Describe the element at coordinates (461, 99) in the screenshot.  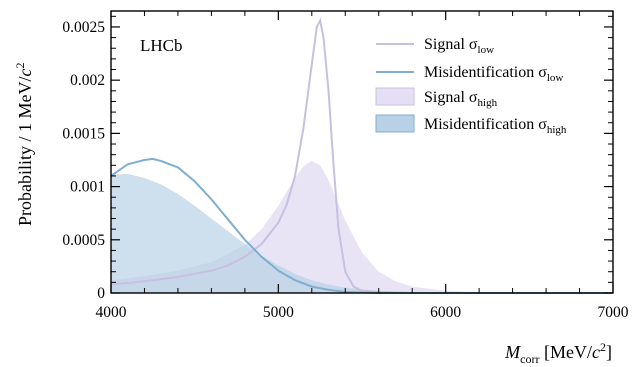
I see `legend-entry-signal-high: Signal σhigh` at that location.